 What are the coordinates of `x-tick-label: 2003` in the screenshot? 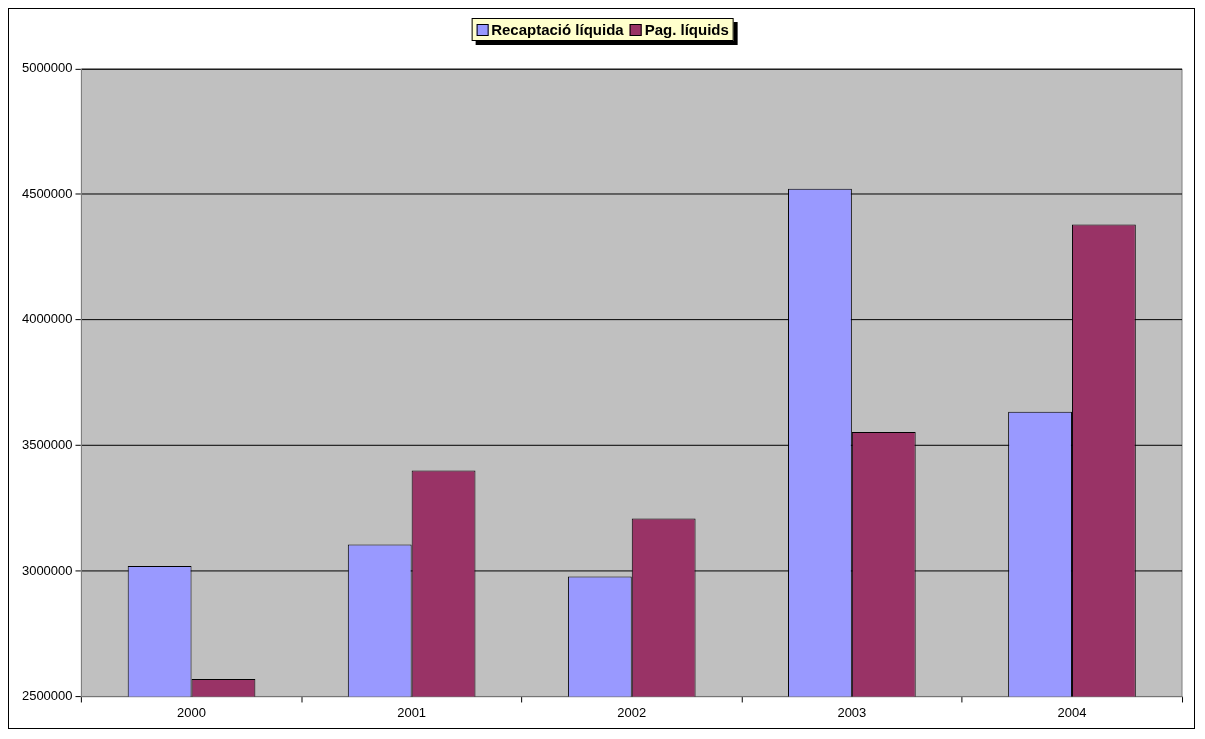 It's located at (852, 712).